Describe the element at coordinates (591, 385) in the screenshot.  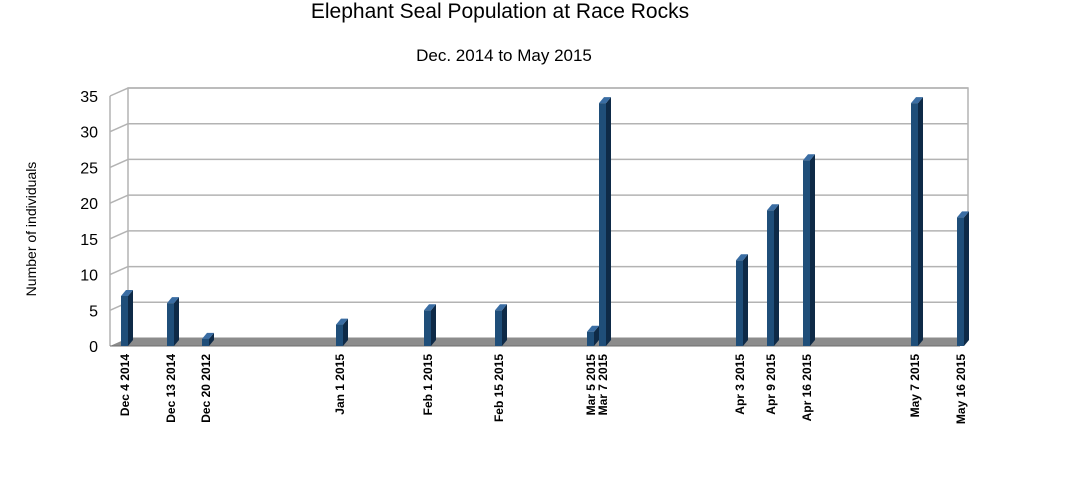
I see `x-tick-label: Mar 5 2015` at that location.